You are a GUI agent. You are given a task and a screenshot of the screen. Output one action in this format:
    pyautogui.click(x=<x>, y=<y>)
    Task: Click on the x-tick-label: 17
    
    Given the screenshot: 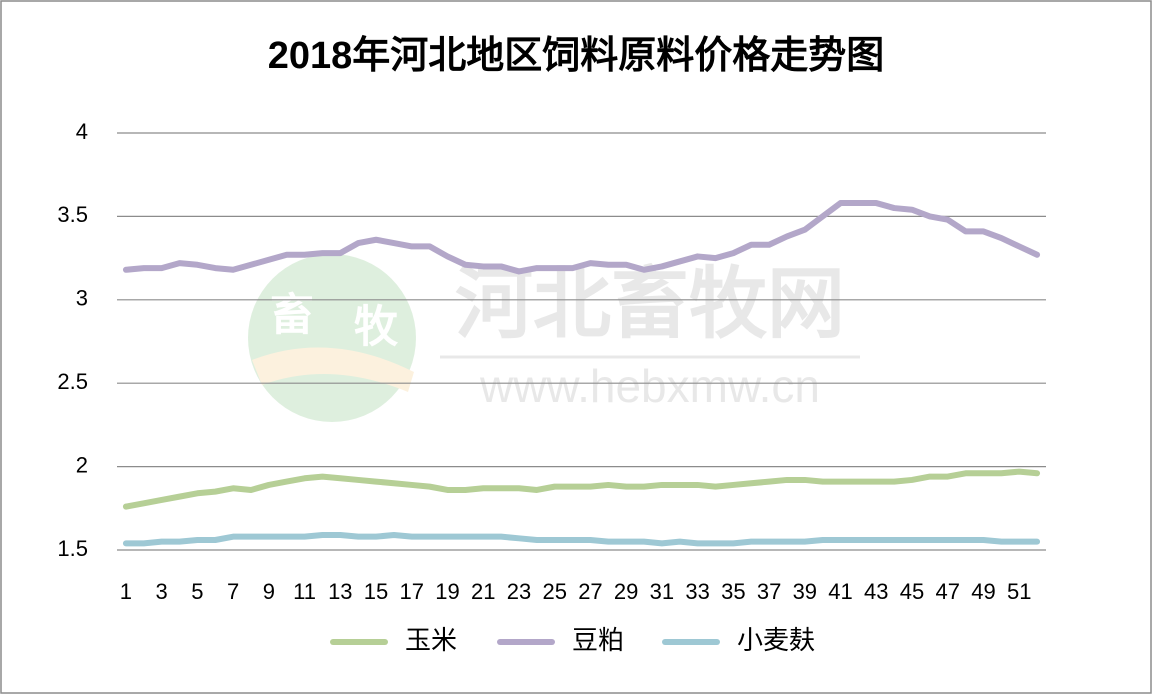 What is the action you would take?
    pyautogui.click(x=412, y=591)
    